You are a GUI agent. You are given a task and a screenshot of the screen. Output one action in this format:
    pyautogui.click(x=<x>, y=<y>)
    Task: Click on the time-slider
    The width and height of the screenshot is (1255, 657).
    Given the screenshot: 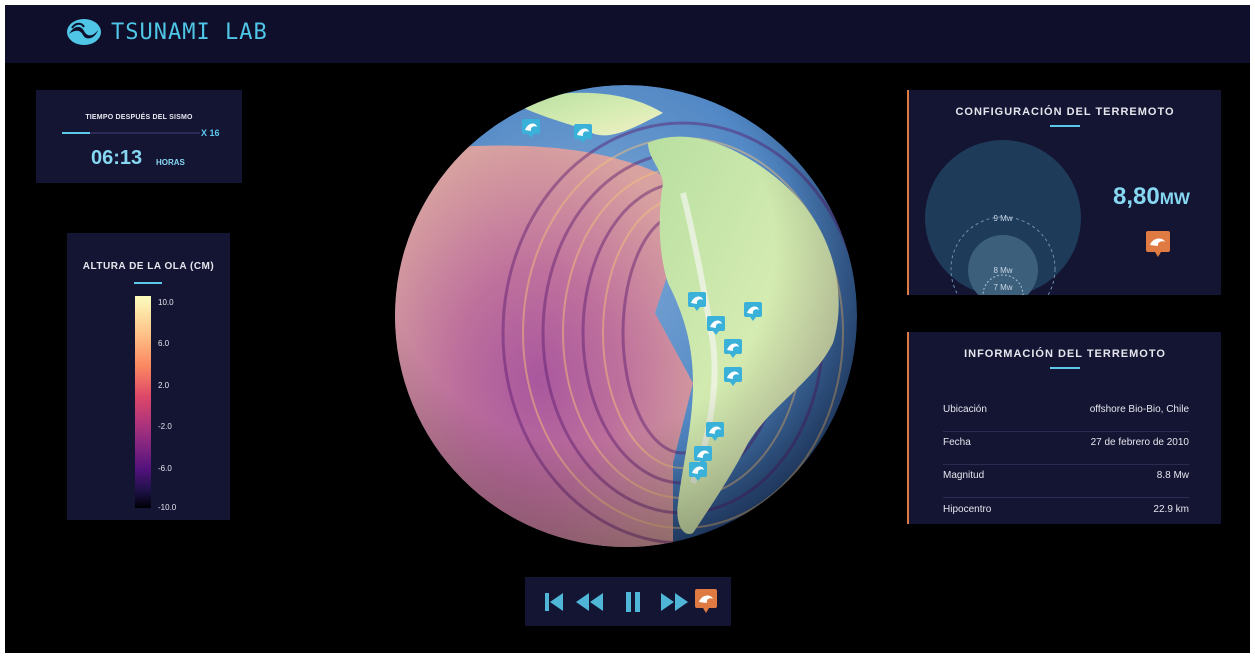 What is the action you would take?
    pyautogui.click(x=131, y=133)
    